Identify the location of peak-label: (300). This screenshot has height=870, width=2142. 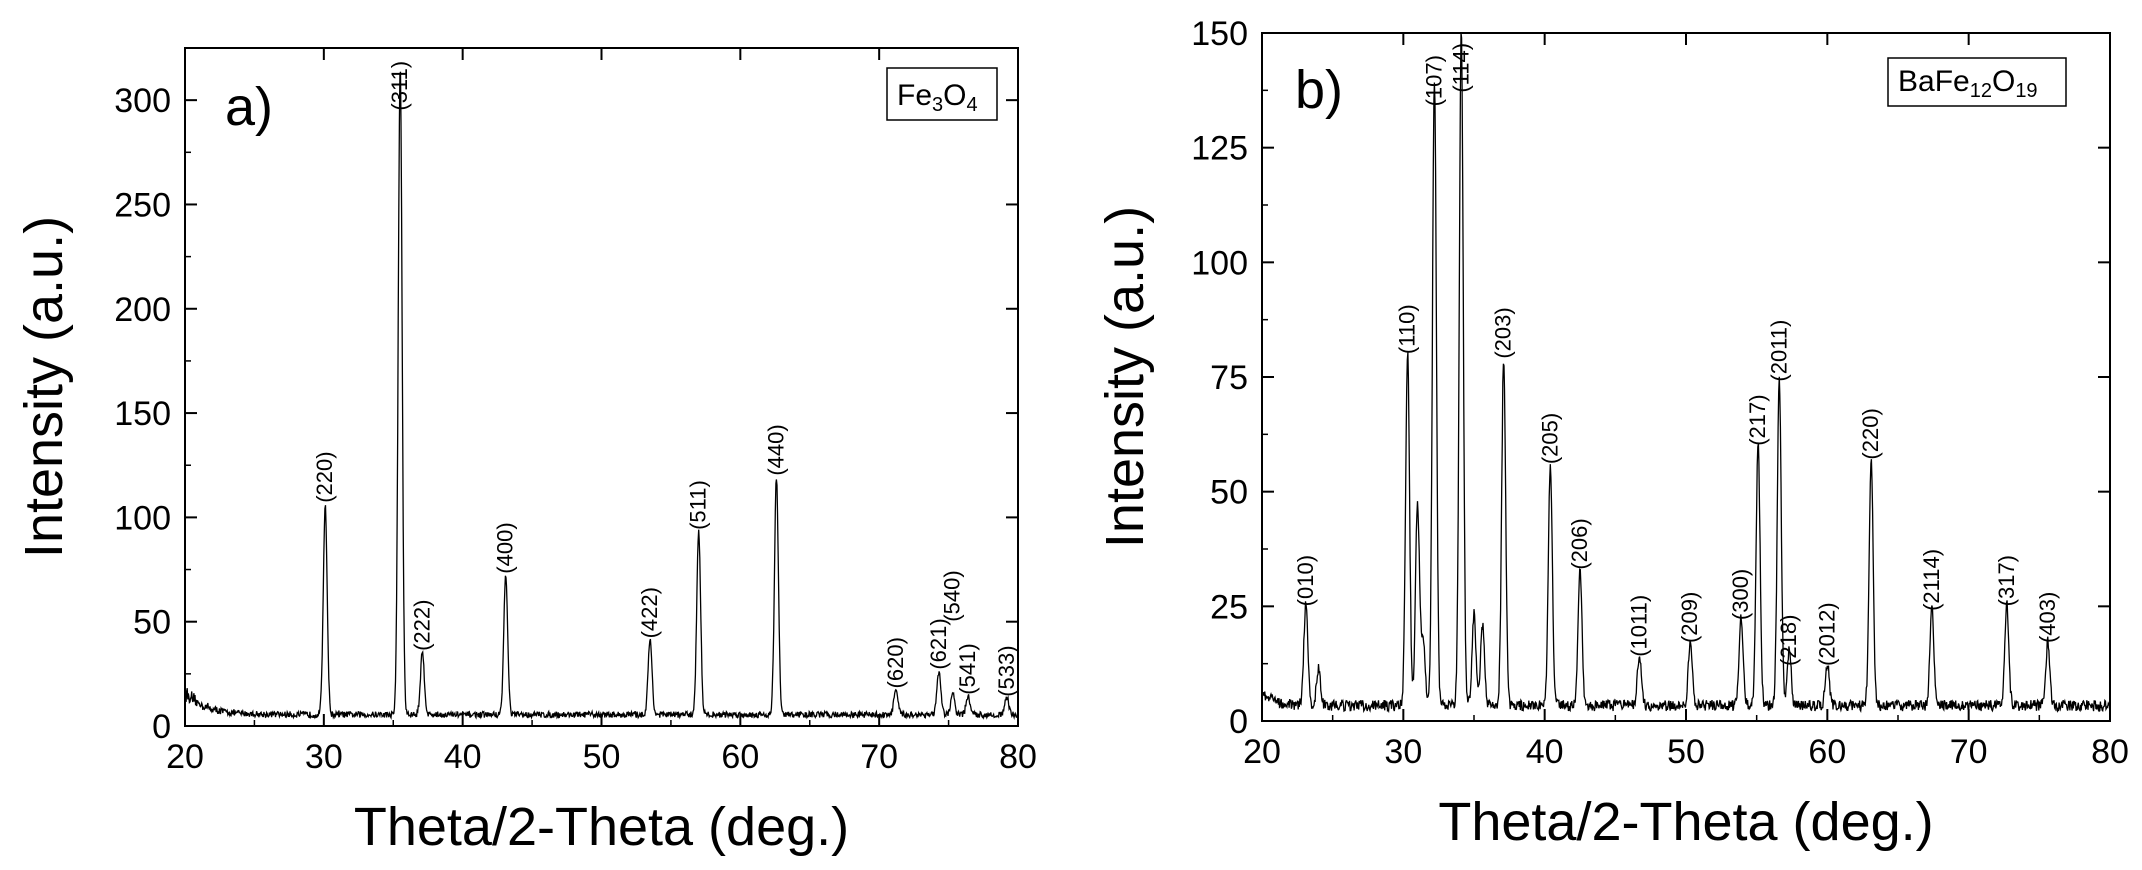
(1740, 594).